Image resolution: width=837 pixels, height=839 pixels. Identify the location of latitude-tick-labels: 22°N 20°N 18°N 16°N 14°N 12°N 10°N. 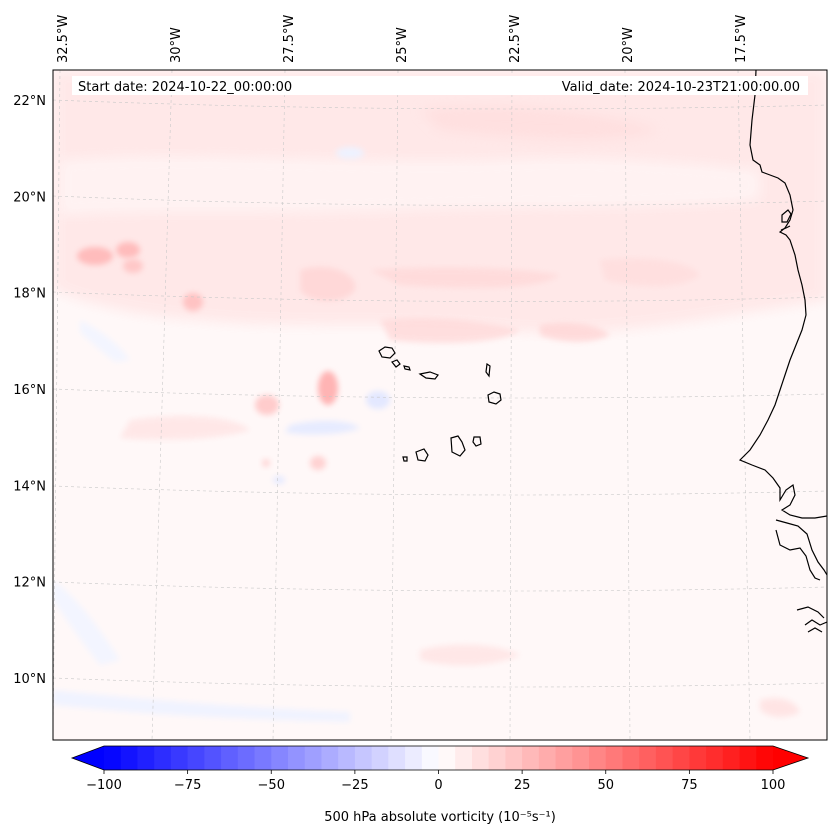
(29, 390).